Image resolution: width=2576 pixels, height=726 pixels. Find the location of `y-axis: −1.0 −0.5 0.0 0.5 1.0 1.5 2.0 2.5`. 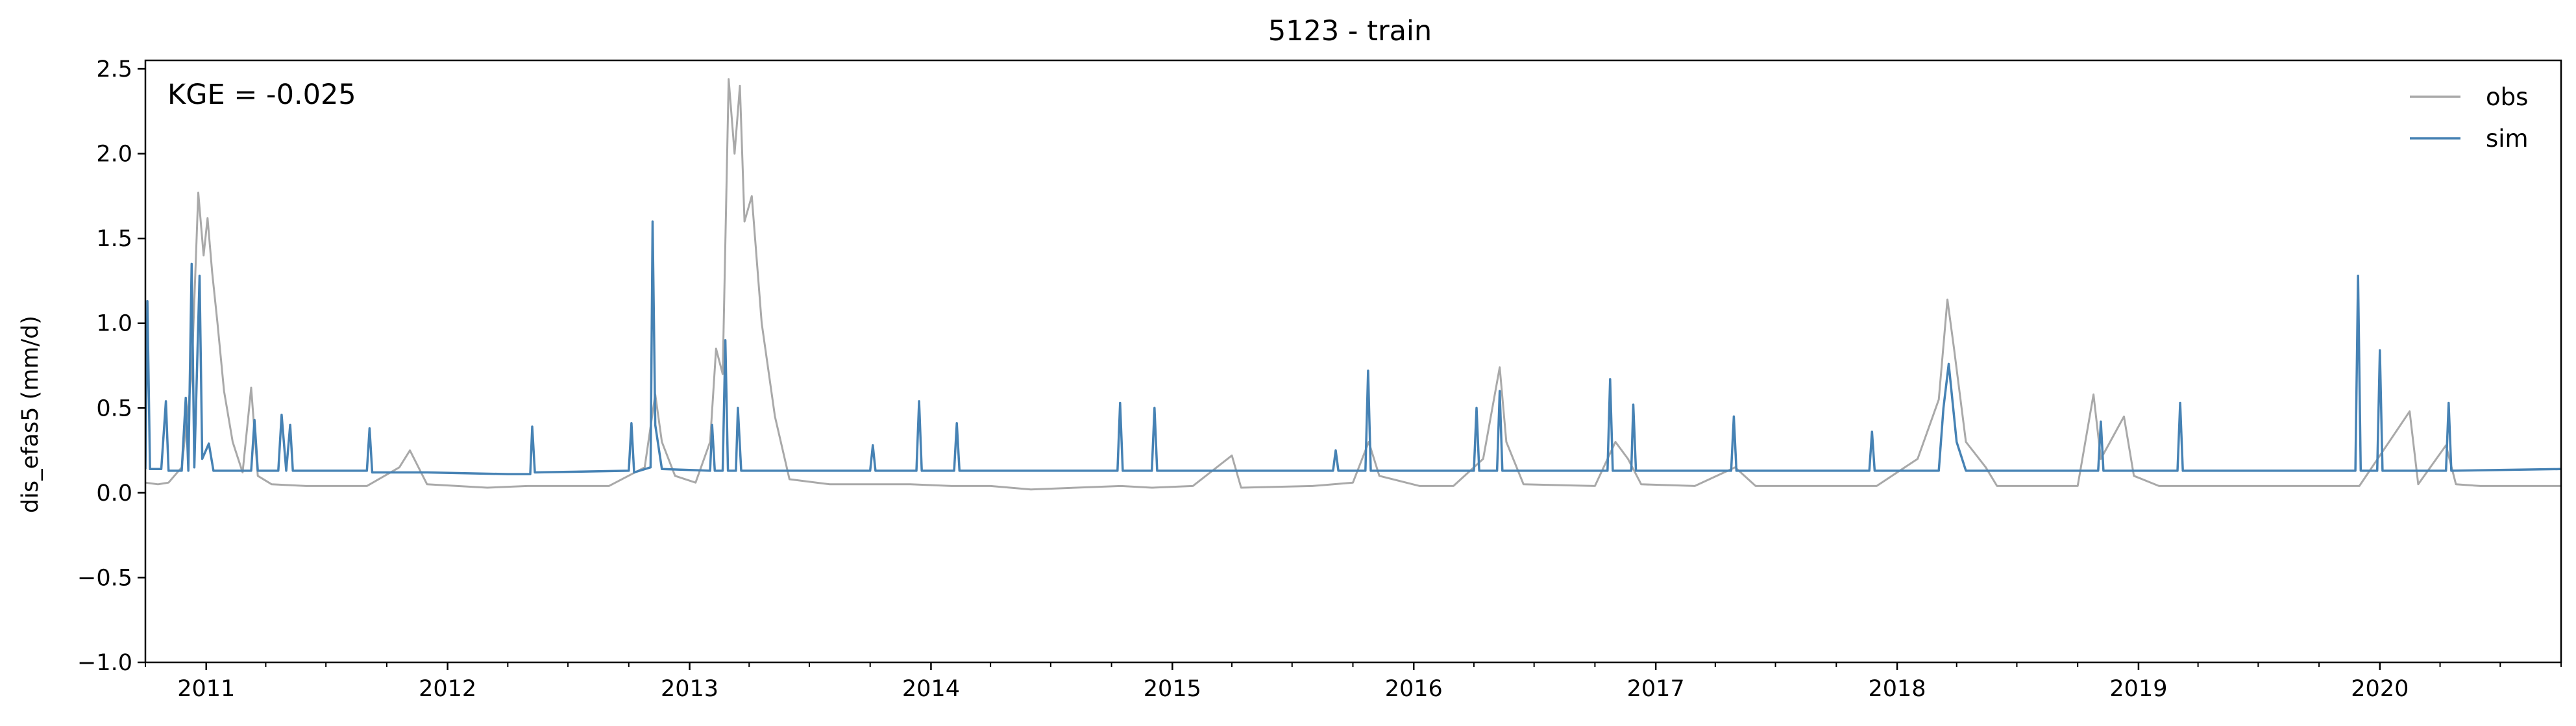

y-axis: −1.0 −0.5 0.0 0.5 1.0 1.5 2.0 2.5 is located at coordinates (111, 366).